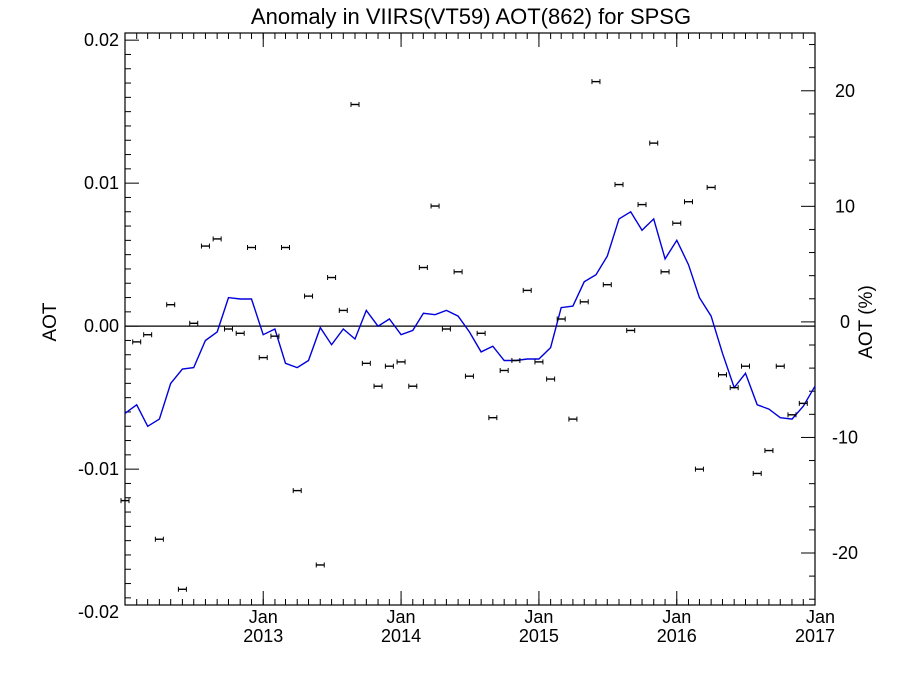  What do you see at coordinates (471, 16) in the screenshot?
I see `chart-title: Anomaly in VIIRS(VT59) AOT(862) for SPSG` at bounding box center [471, 16].